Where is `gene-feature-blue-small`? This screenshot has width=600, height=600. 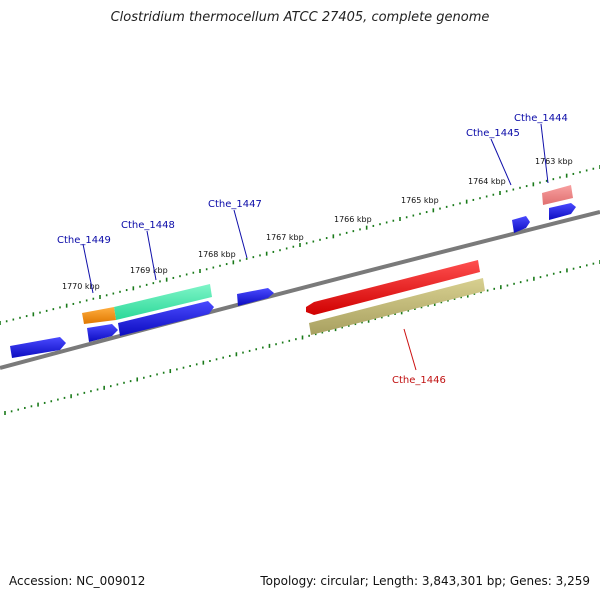 gene-feature-blue-small is located at coordinates (102, 333).